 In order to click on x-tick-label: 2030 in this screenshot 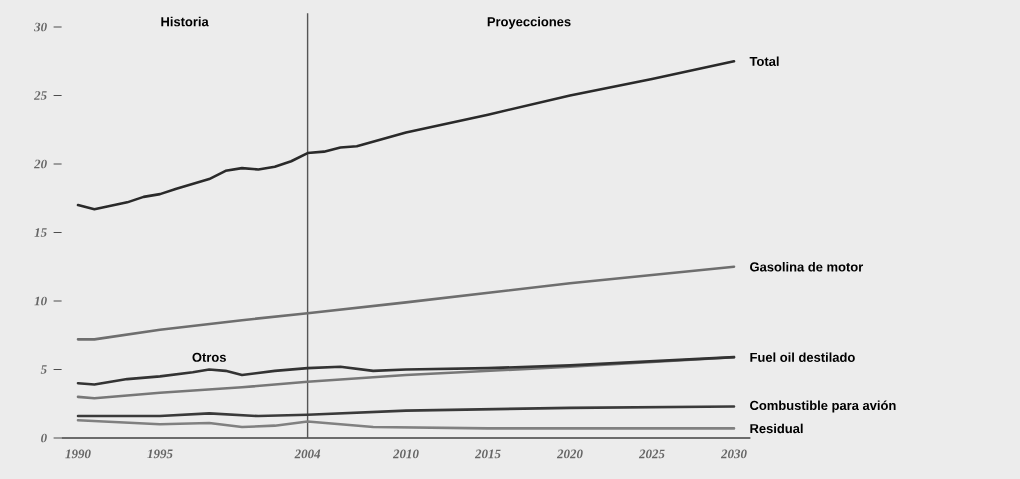, I will do `click(733, 454)`.